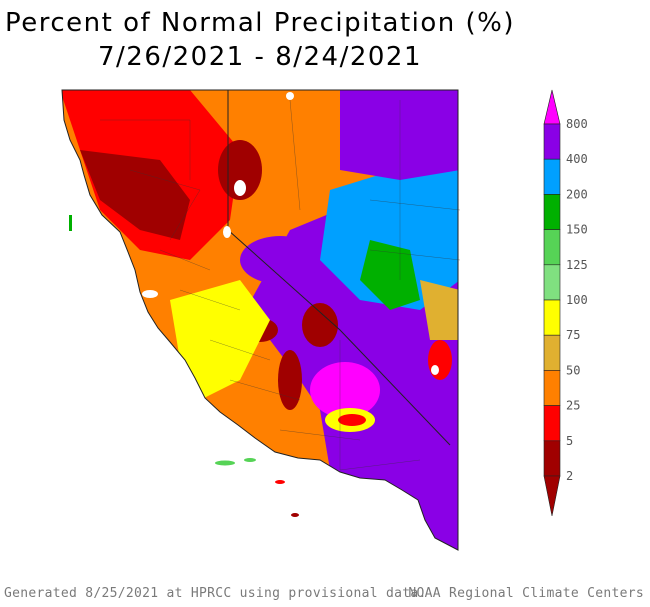 This screenshot has height=607, width=650. What do you see at coordinates (70, 223) in the screenshot?
I see `coastal-marker` at bounding box center [70, 223].